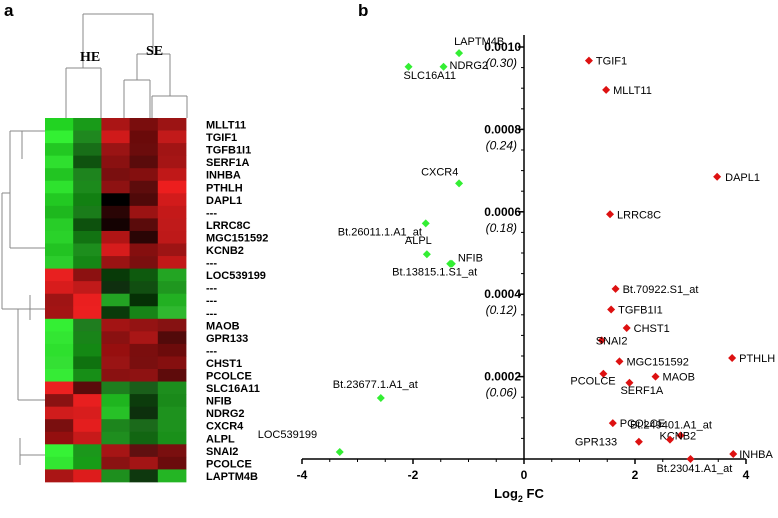 The image size is (778, 518). What do you see at coordinates (380, 232) in the screenshot?
I see `point-label: Bt.26011.1.A1_at` at bounding box center [380, 232].